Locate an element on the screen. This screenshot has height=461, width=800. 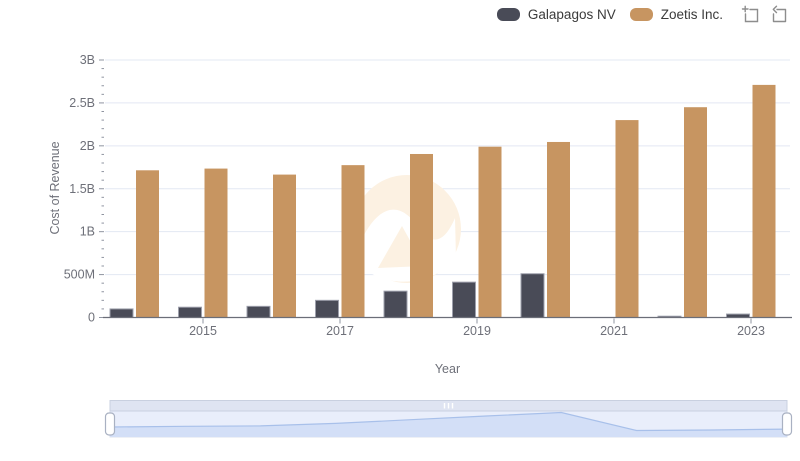
bar-zoetis-2021 is located at coordinates (627, 219).